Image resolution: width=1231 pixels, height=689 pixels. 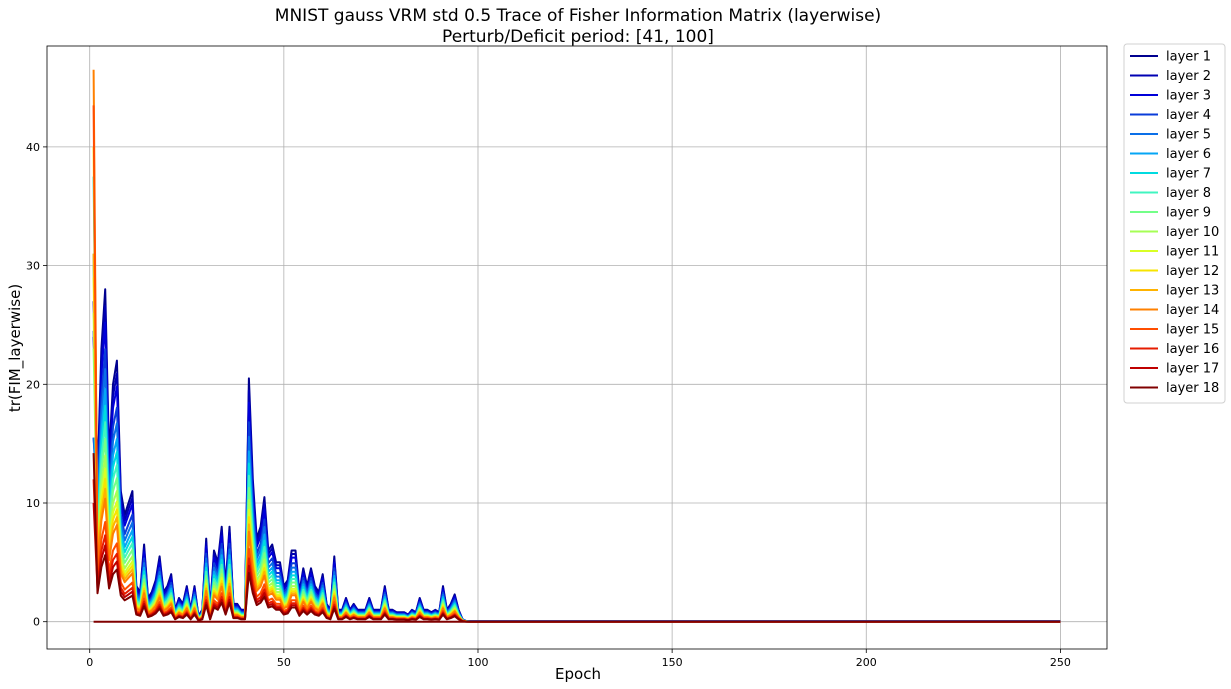 What do you see at coordinates (1192, 252) in the screenshot?
I see `legend-label: layer 11` at bounding box center [1192, 252].